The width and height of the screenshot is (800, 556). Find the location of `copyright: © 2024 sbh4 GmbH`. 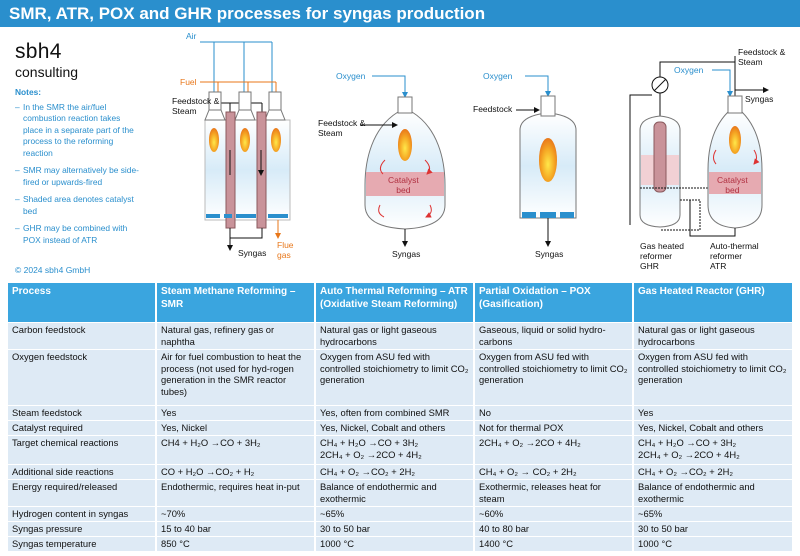

copyright: © 2024 sbh4 GmbH is located at coordinates (53, 270).